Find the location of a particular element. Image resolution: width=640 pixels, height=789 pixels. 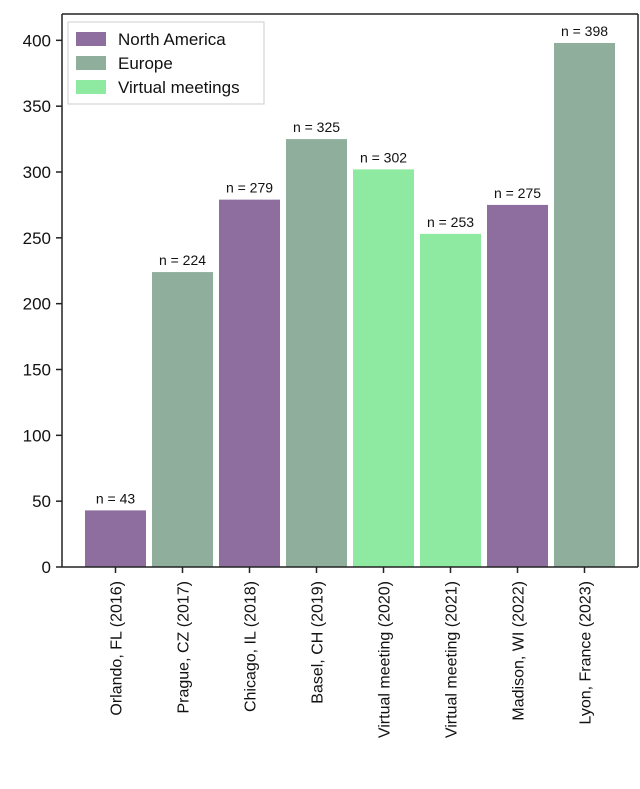

y-tick-label: 350 is located at coordinates (37, 106).